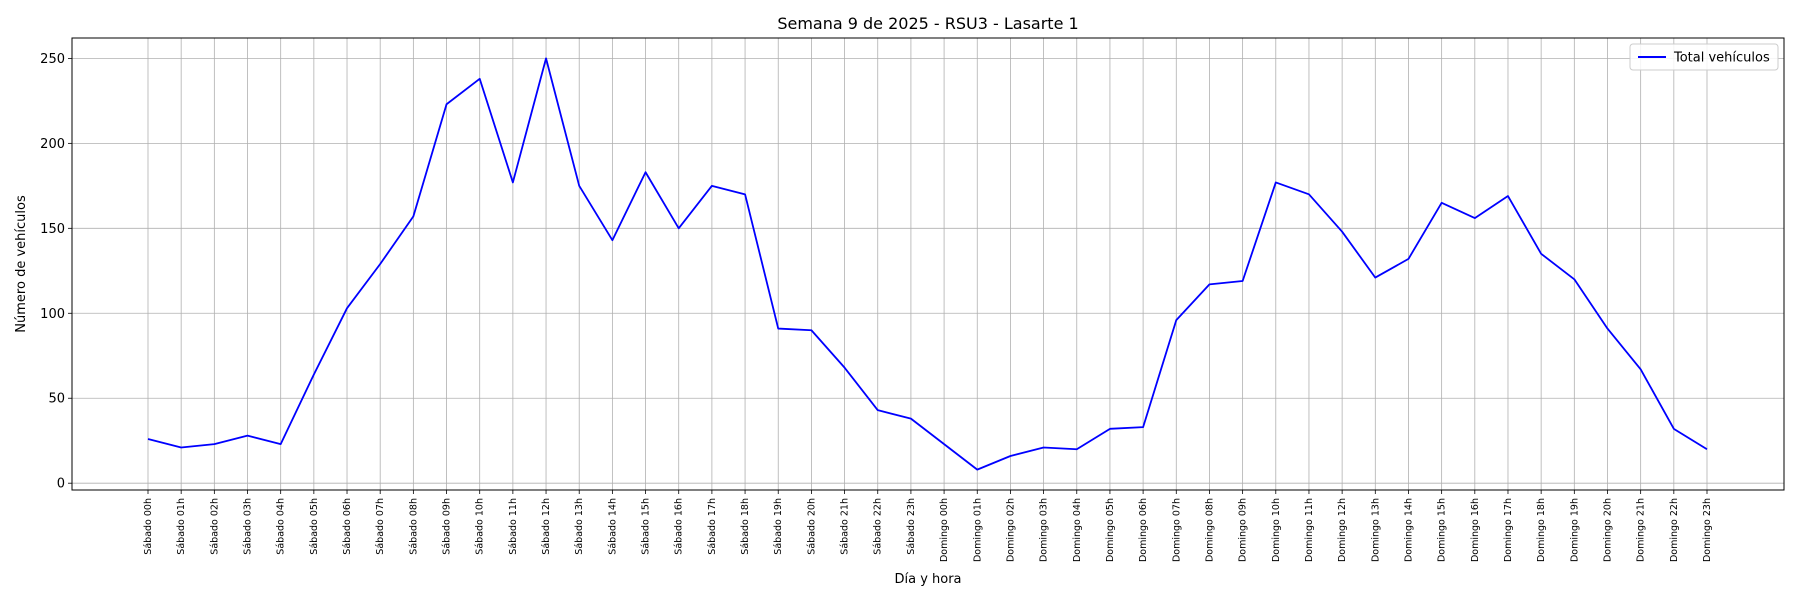  I want to click on x-tick-label: Domingo 14h, so click(1408, 530).